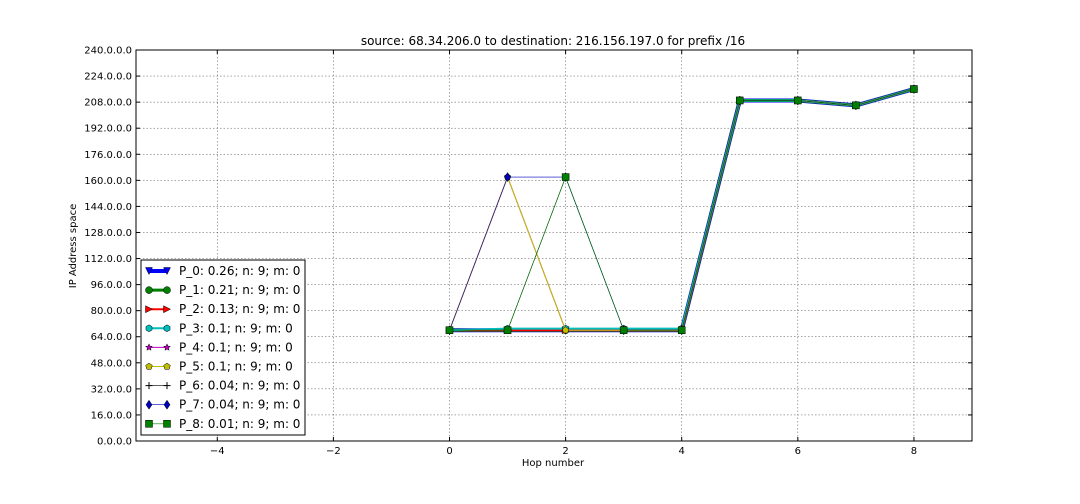 This screenshot has width=1080, height=504. Describe the element at coordinates (565, 451) in the screenshot. I see `x-tick-label: 2` at that location.